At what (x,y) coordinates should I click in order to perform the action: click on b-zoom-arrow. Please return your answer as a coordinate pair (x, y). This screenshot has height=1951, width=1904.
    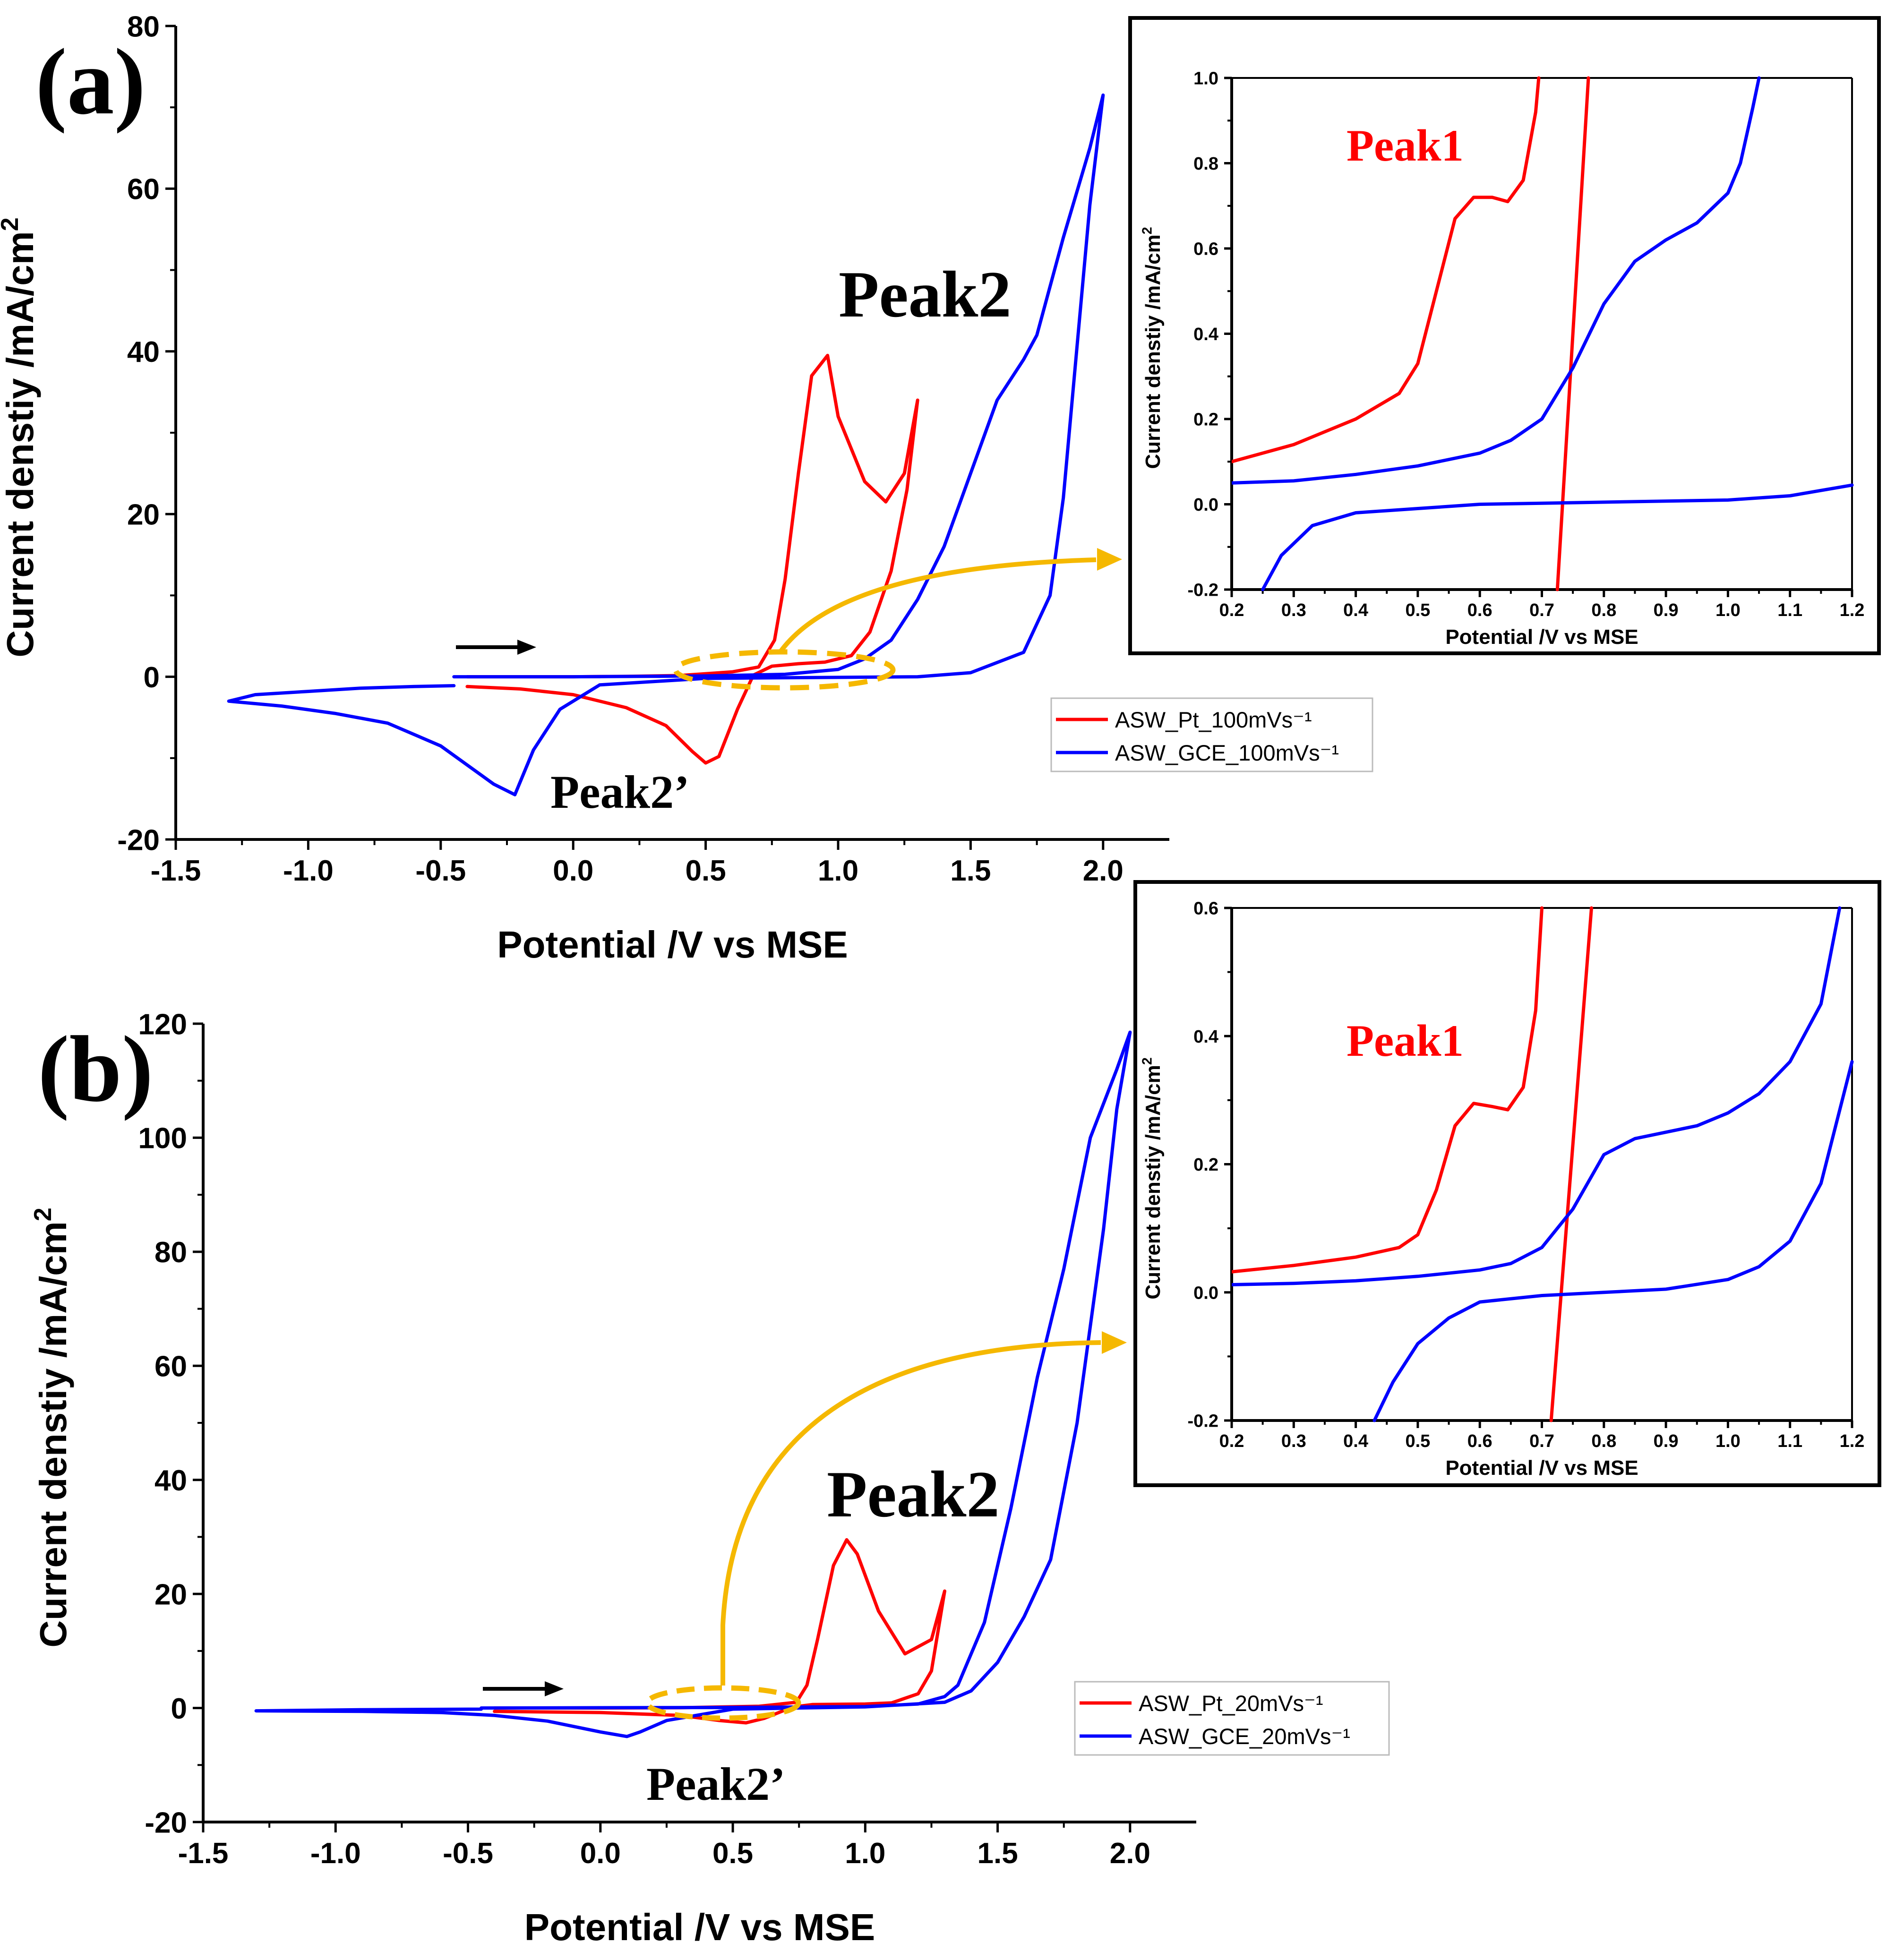
    Looking at the image, I should click on (910, 1513).